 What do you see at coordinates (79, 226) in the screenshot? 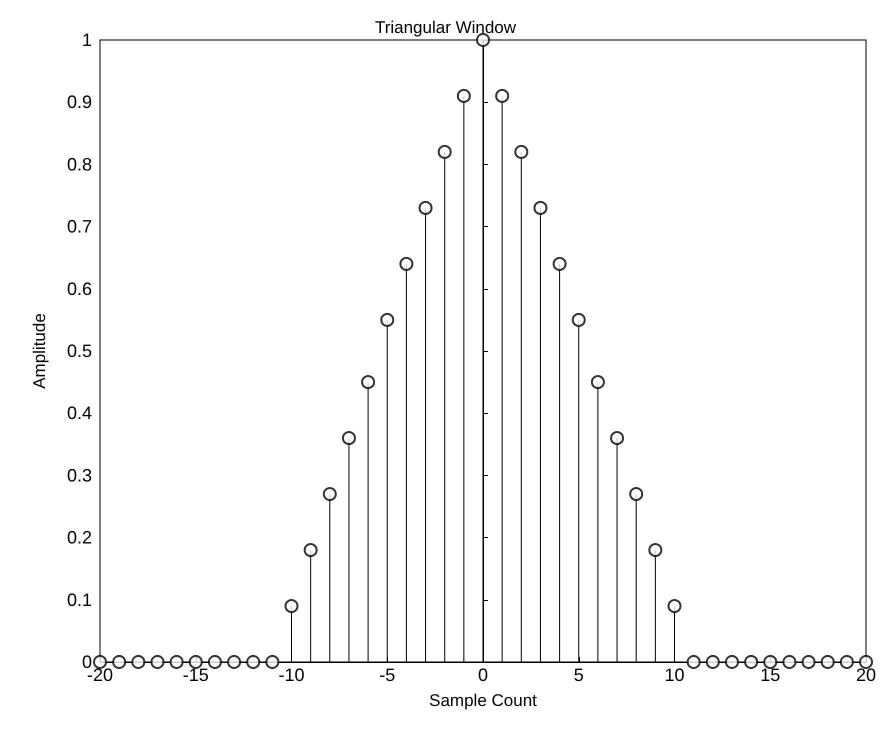
I see `y-tick-label: 0.7` at bounding box center [79, 226].